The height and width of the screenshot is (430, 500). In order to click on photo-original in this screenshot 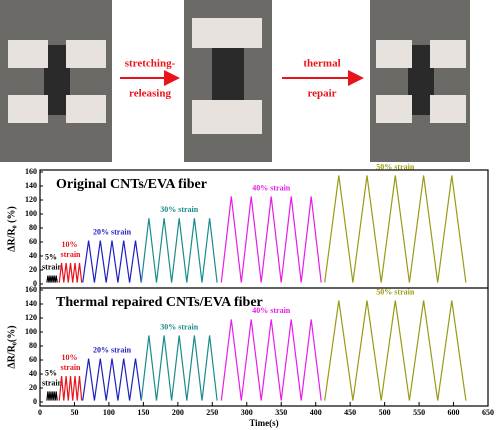, I will do `click(56, 81)`.